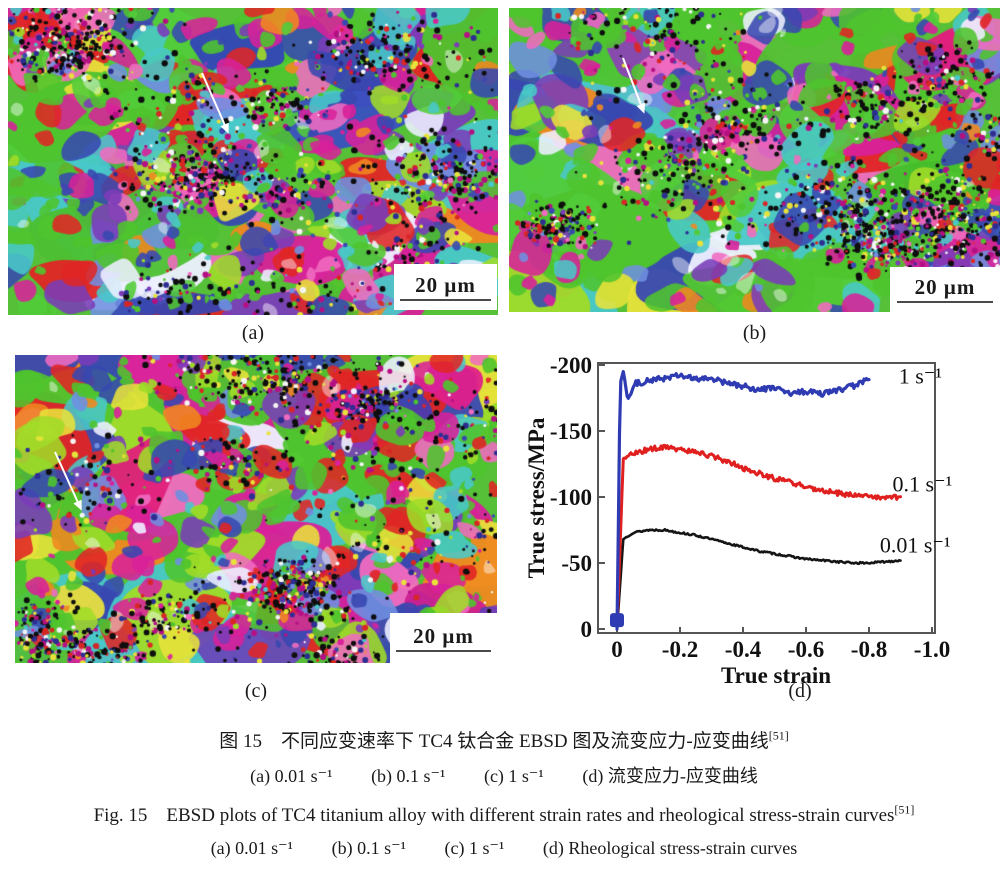 Image resolution: width=1008 pixels, height=882 pixels. Describe the element at coordinates (571, 497) in the screenshot. I see `svg-text: -100` at that location.